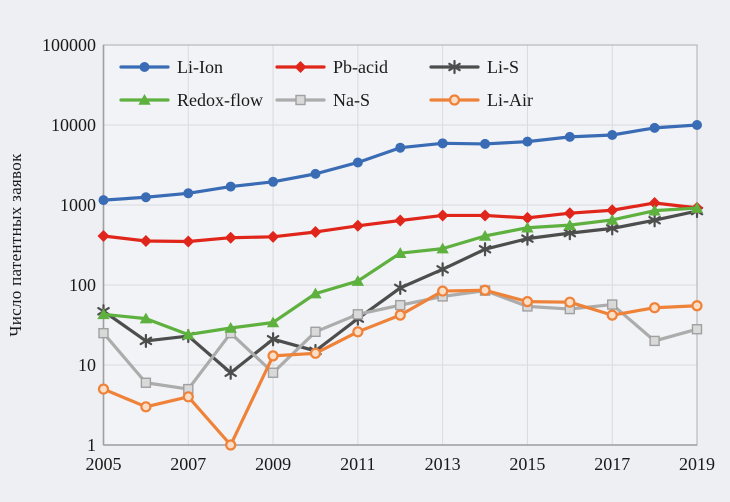  I want to click on x-tick-label: 2013, so click(443, 464).